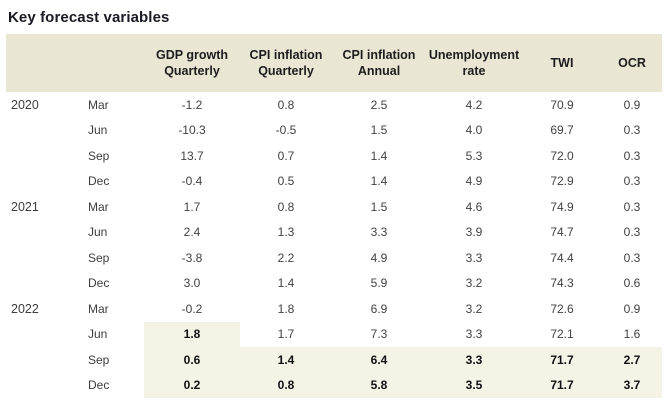 The width and height of the screenshot is (669, 400). I want to click on cell-value: 0.7, so click(286, 155).